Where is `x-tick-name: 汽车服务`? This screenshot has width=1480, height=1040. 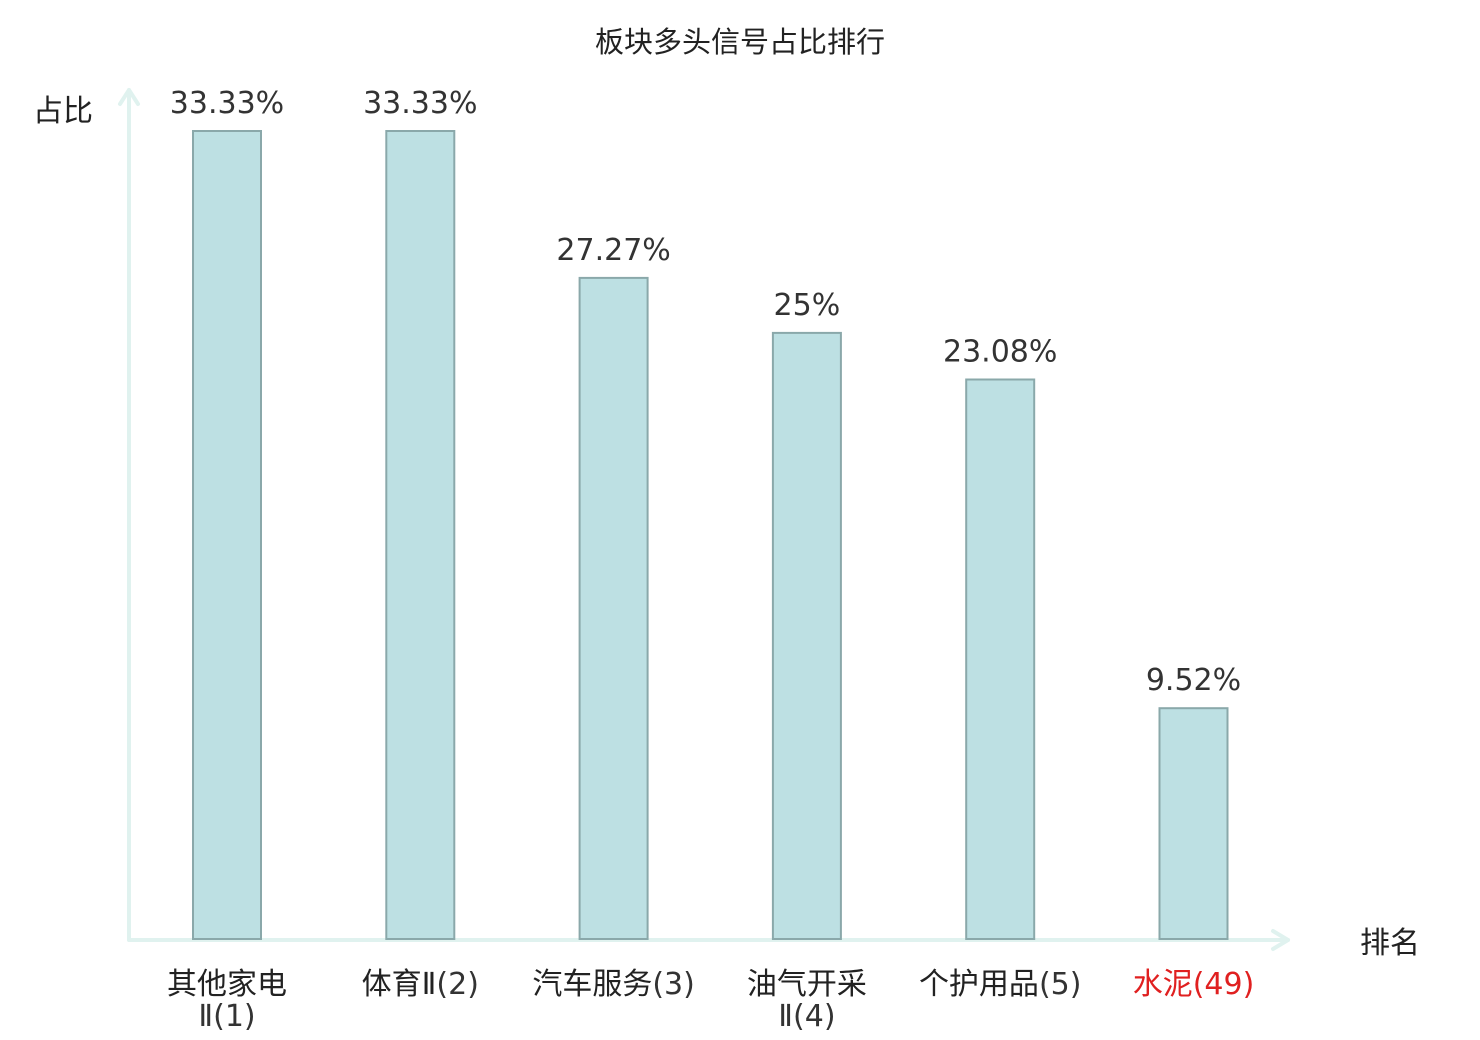
x-tick-name: 汽车服务 is located at coordinates (592, 984).